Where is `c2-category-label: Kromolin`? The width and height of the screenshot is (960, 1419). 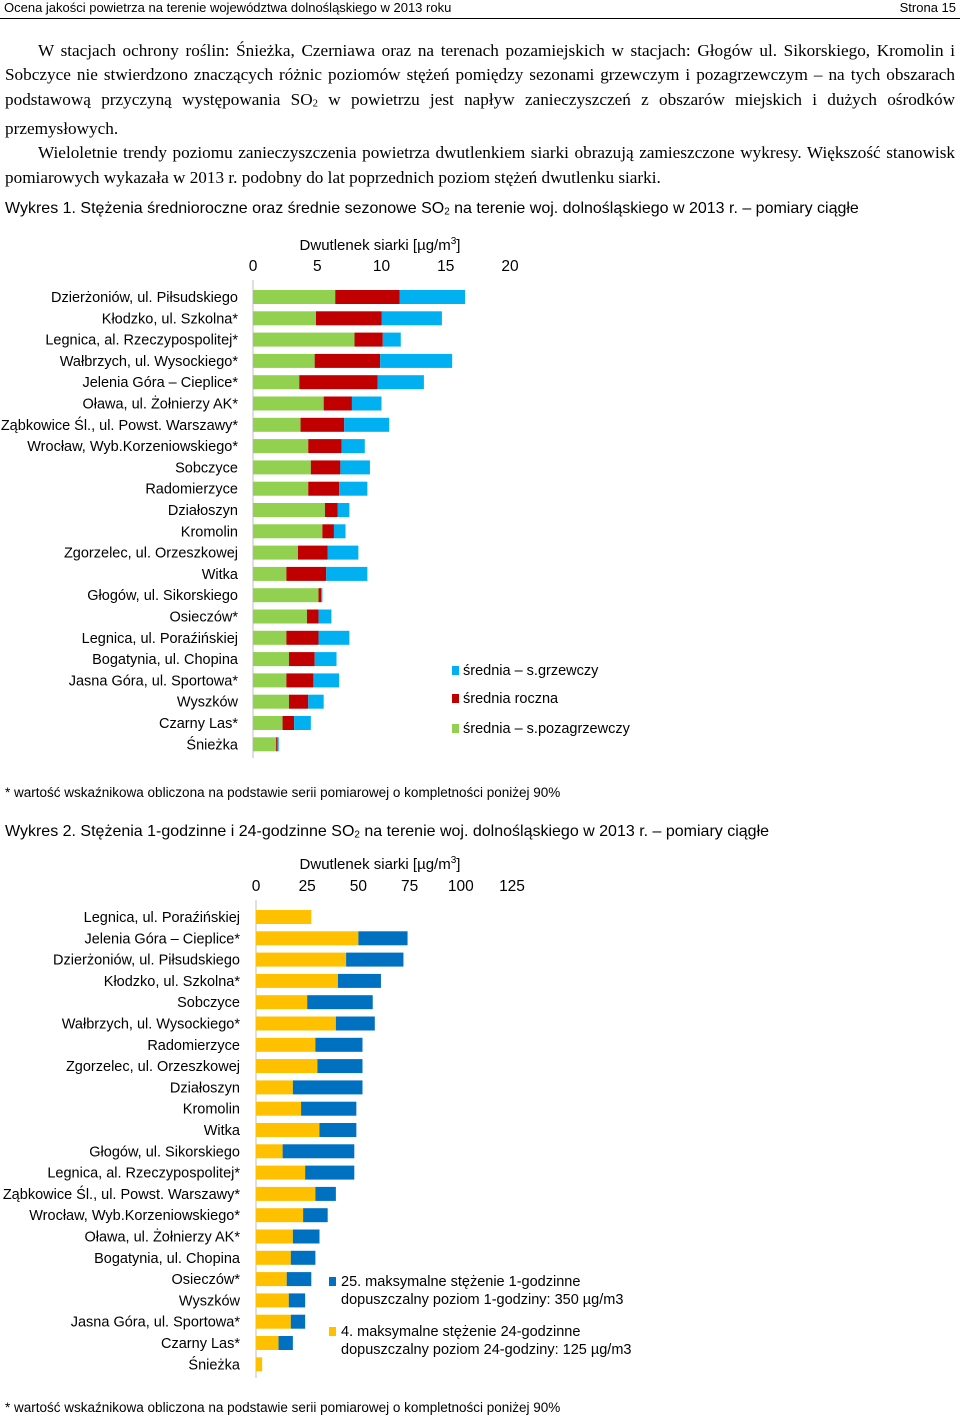 c2-category-label: Kromolin is located at coordinates (211, 1110).